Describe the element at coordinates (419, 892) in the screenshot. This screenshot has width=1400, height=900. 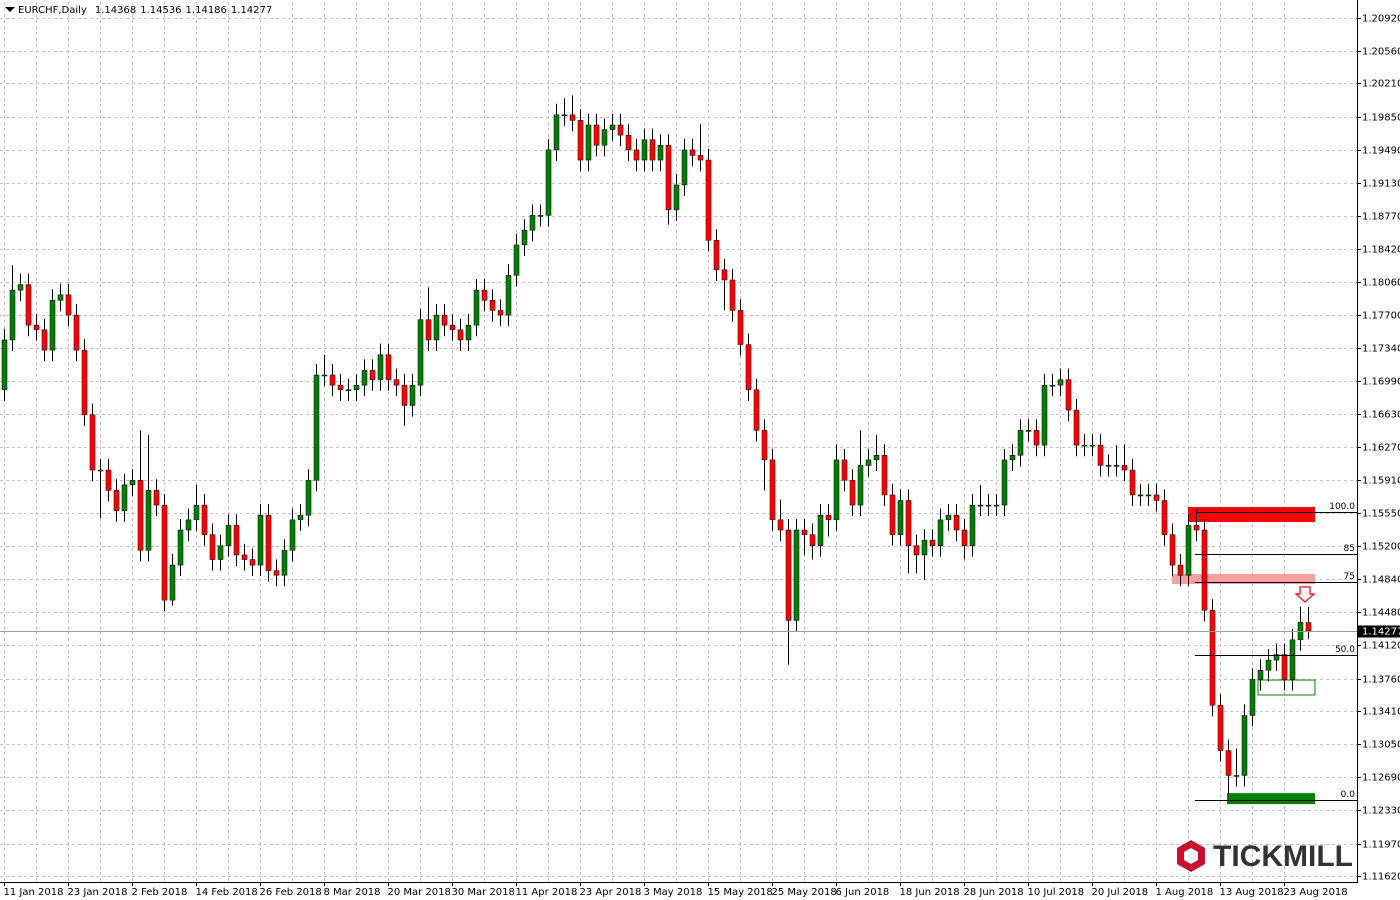
I see `x-tick-label: 20 Mar 2018` at that location.